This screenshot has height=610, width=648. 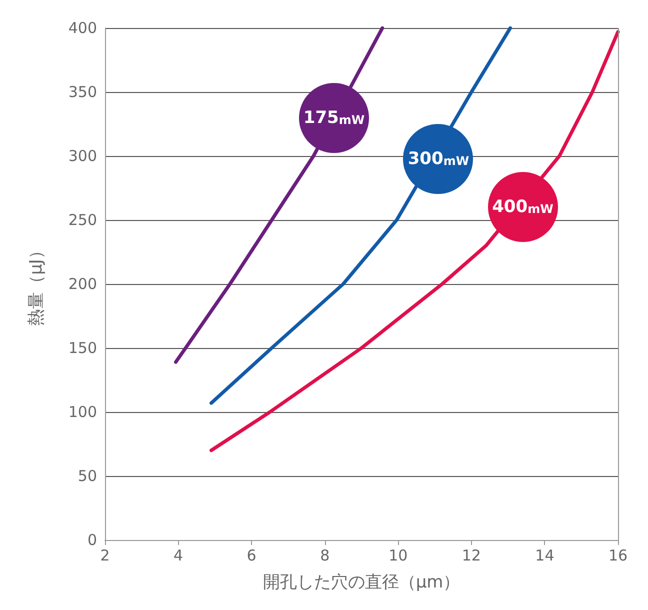 What do you see at coordinates (251, 555) in the screenshot?
I see `x-tick-label: 6` at bounding box center [251, 555].